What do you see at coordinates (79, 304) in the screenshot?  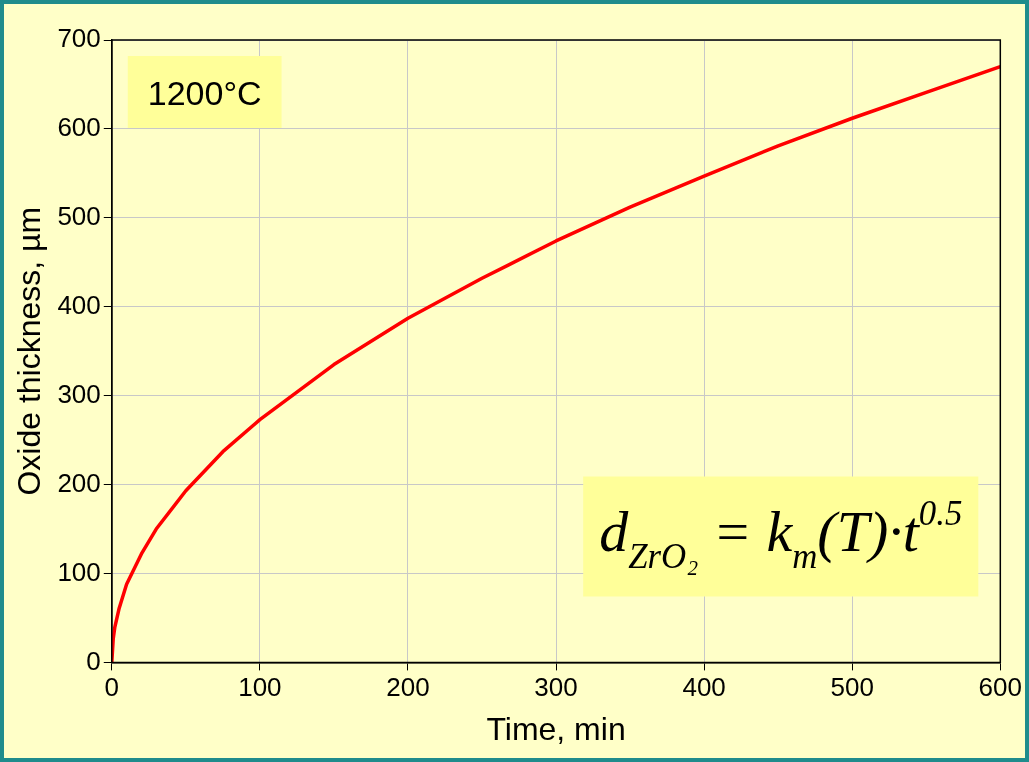 I see `y-tick-label: 400` at bounding box center [79, 304].